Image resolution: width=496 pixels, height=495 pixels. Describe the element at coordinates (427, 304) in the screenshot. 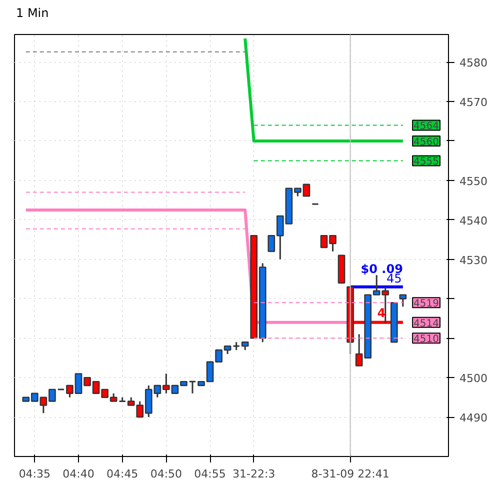

I see `data-label: 4519` at that location.